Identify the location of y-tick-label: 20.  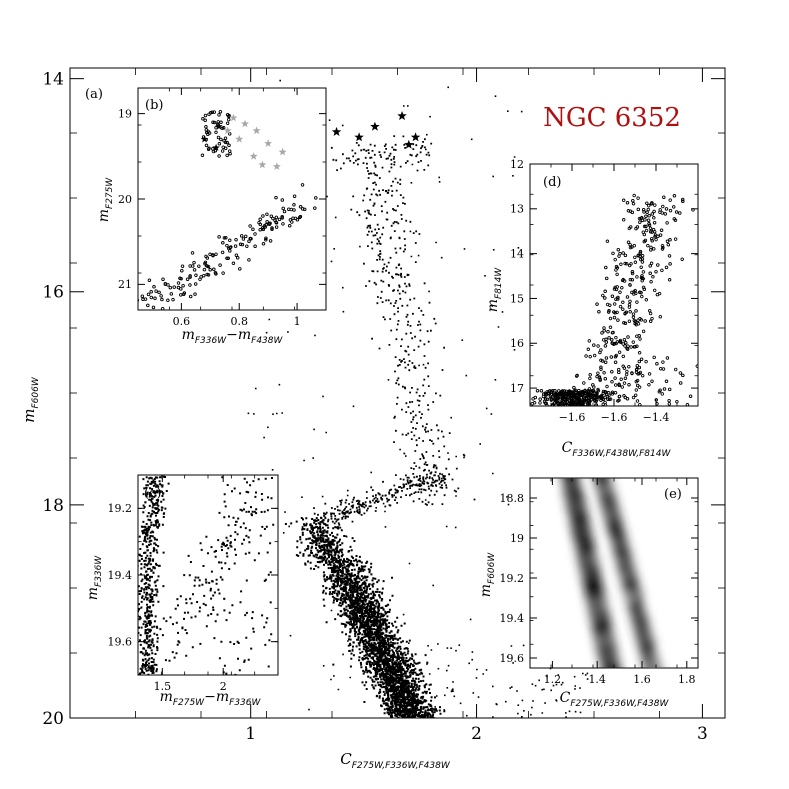
(125, 199).